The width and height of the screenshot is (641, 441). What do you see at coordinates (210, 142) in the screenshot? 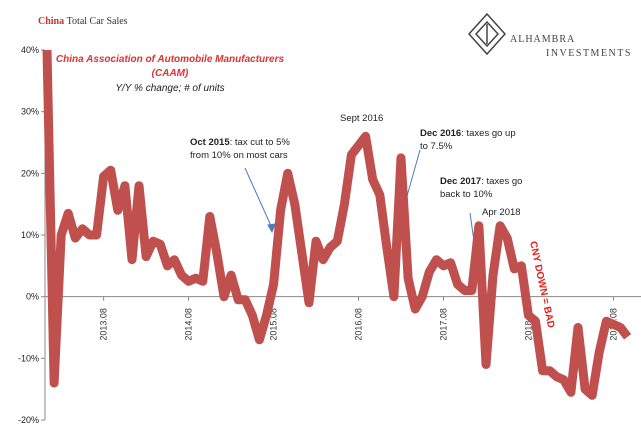
I see `annotation-bold: Oct 2015` at bounding box center [210, 142].